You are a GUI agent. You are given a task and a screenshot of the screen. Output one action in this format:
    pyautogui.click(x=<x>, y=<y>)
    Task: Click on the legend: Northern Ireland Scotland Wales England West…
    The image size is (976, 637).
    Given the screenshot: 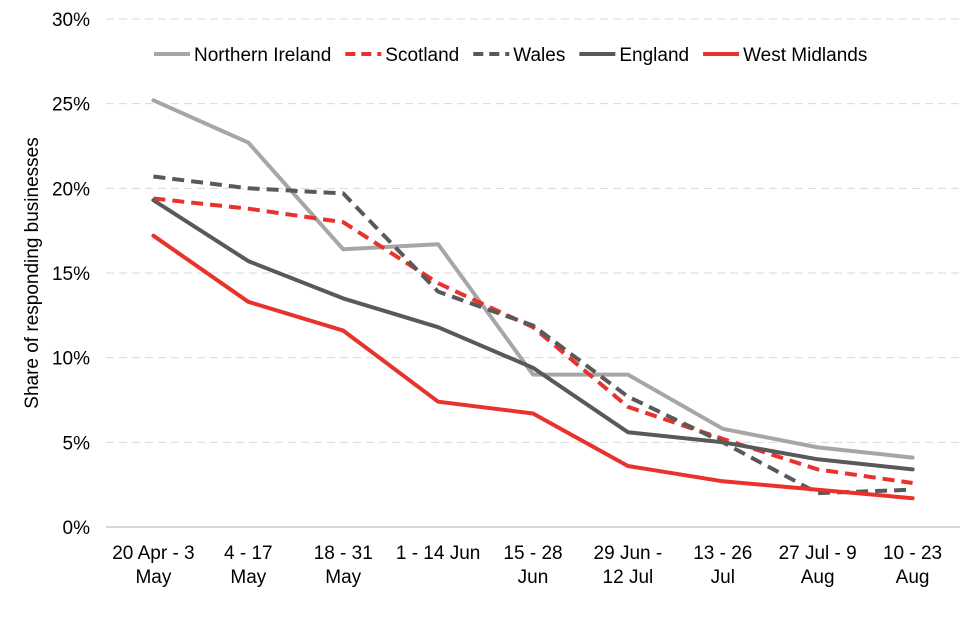 What is the action you would take?
    pyautogui.click(x=510, y=55)
    